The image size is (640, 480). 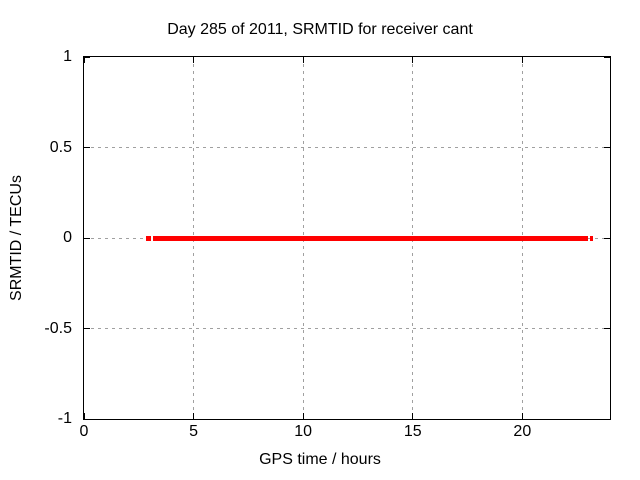 I want to click on x-tick-label: 5, so click(x=194, y=431).